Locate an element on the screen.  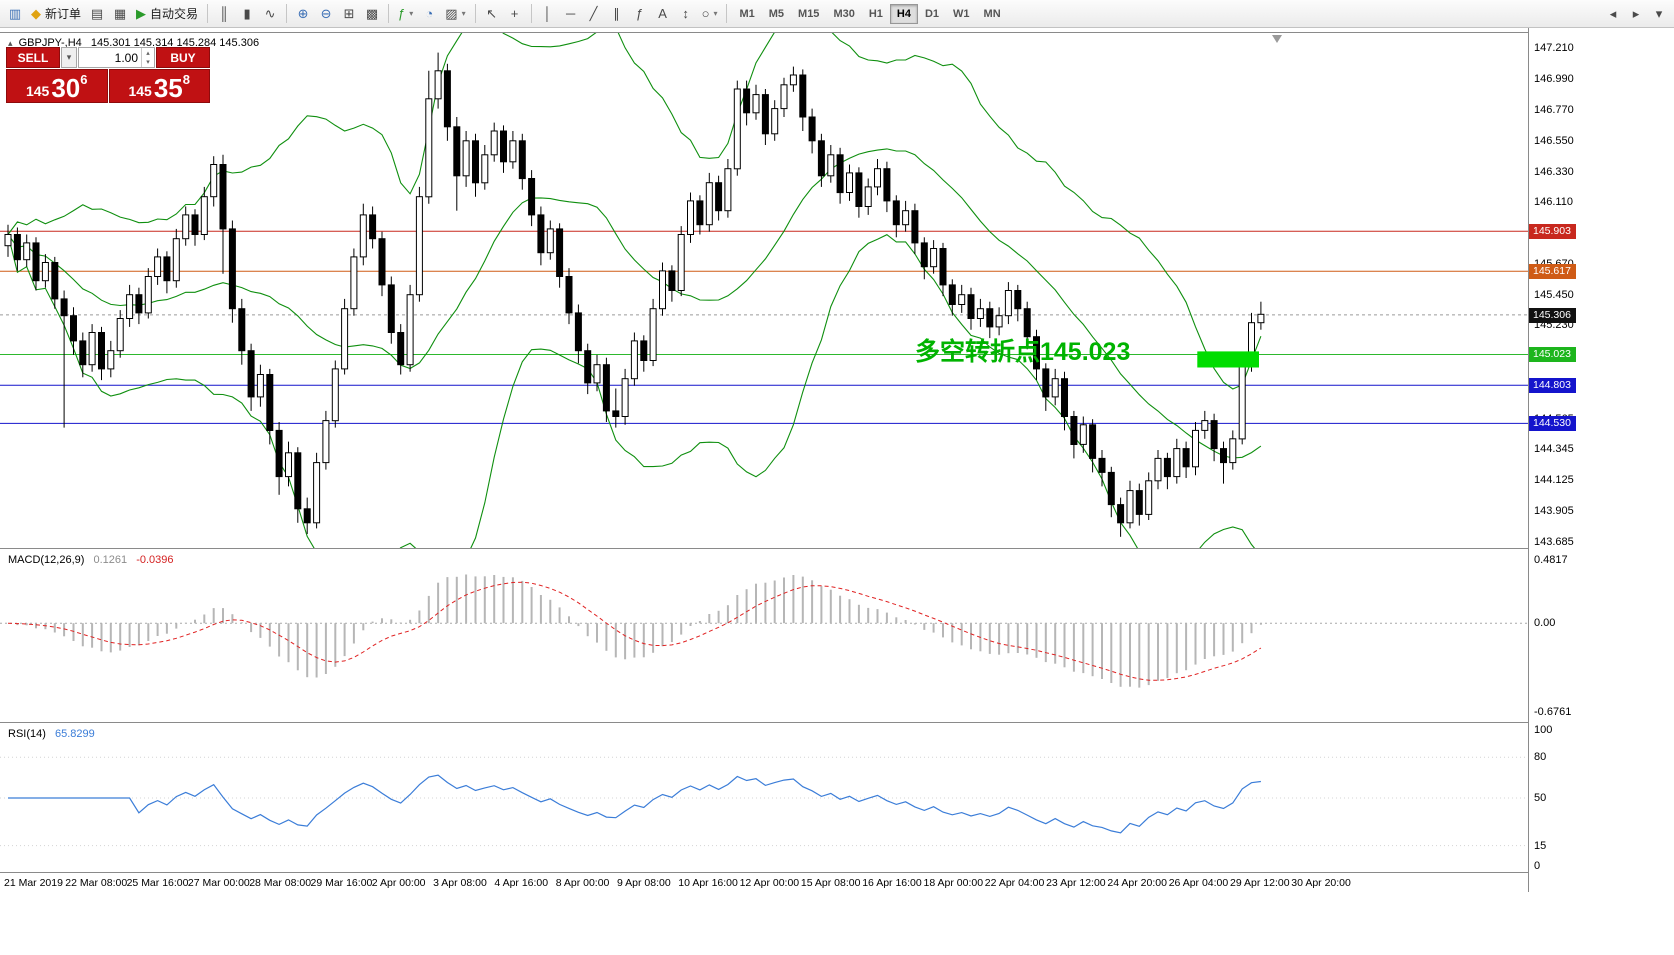
indicators-button: ƒ ▾ is located at coordinates (405, 14).